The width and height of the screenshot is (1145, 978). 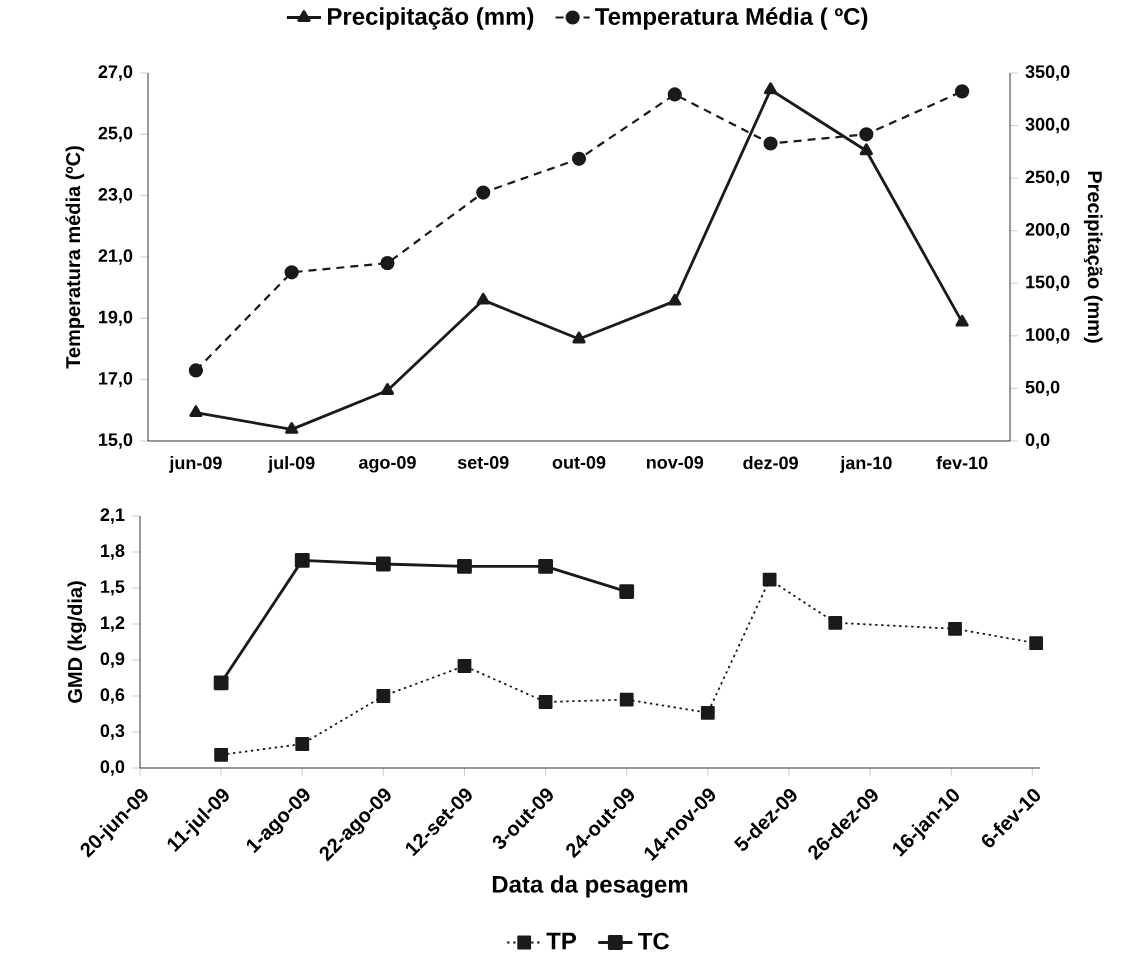 What do you see at coordinates (770, 463) in the screenshot?
I see `x-tick-label: dez-09` at bounding box center [770, 463].